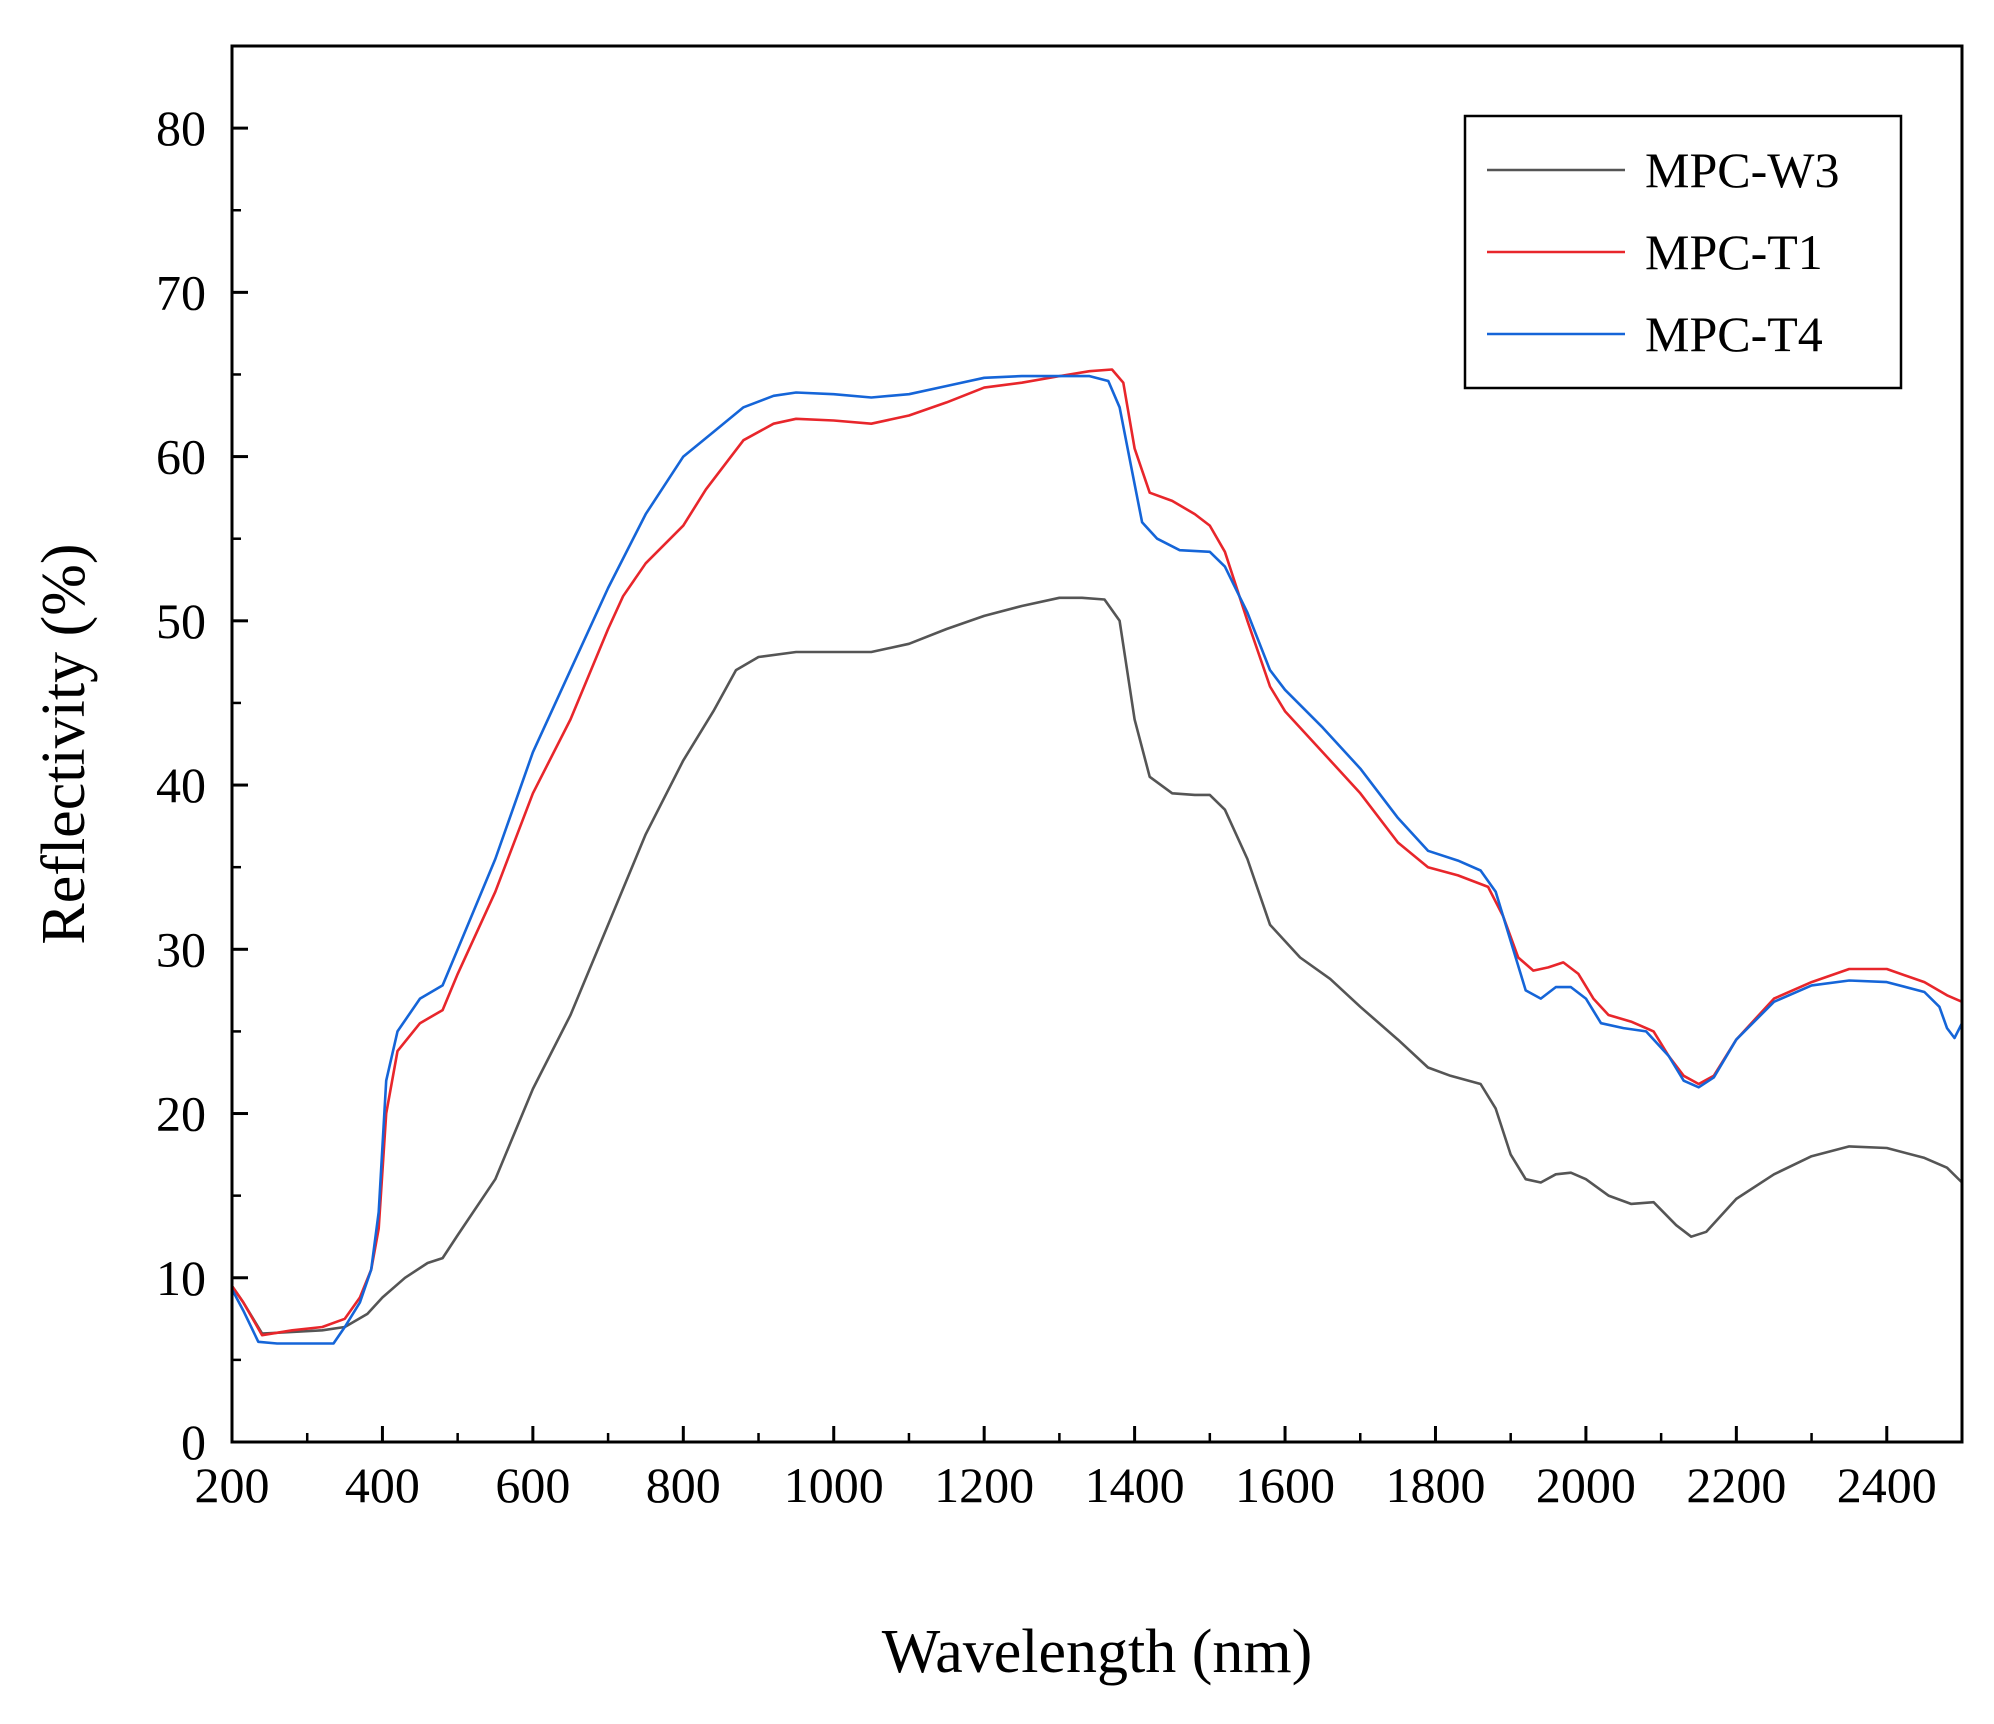 Image resolution: width=1994 pixels, height=1724 pixels. Describe the element at coordinates (1734, 252) in the screenshot. I see `legend-label: MPC-T1` at that location.